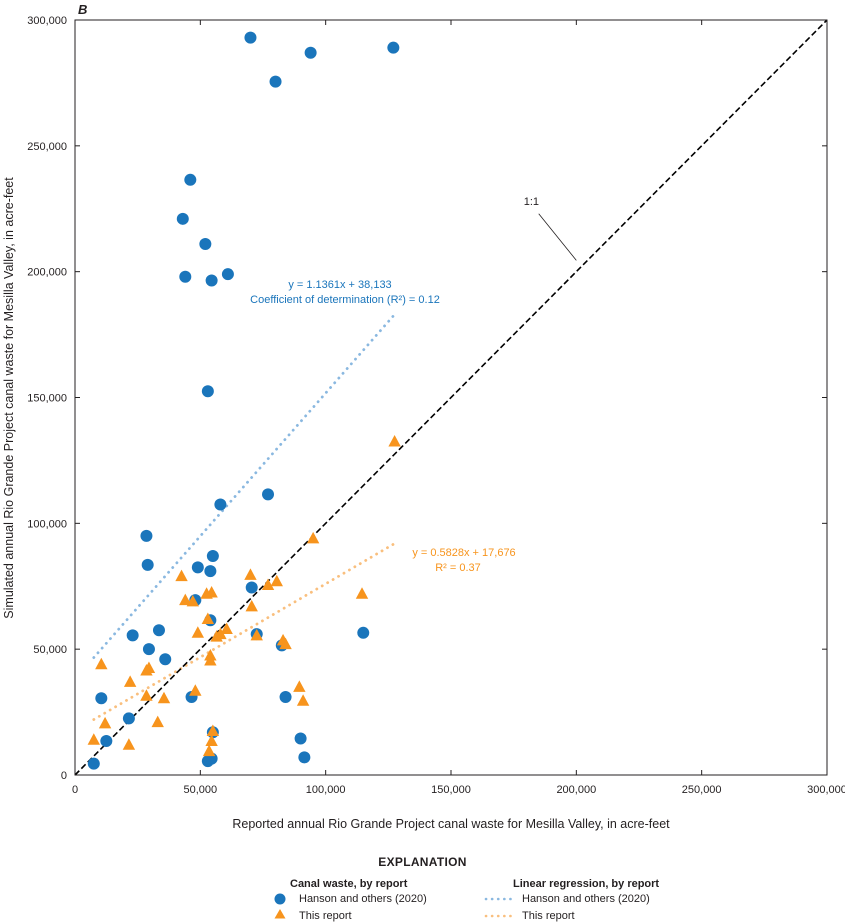 The height and width of the screenshot is (924, 845). Describe the element at coordinates (47, 399) in the screenshot. I see `y-tick-label: 150,000` at that location.